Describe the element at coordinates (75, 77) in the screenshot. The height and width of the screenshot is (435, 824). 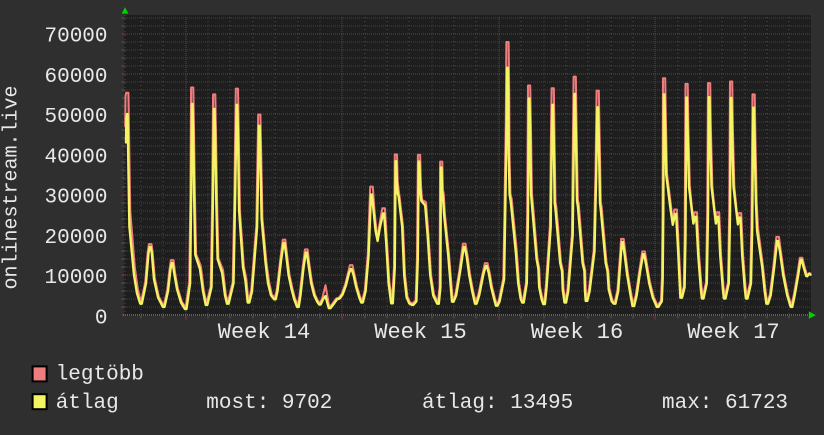
I see `svg-text: 60000` at that location.